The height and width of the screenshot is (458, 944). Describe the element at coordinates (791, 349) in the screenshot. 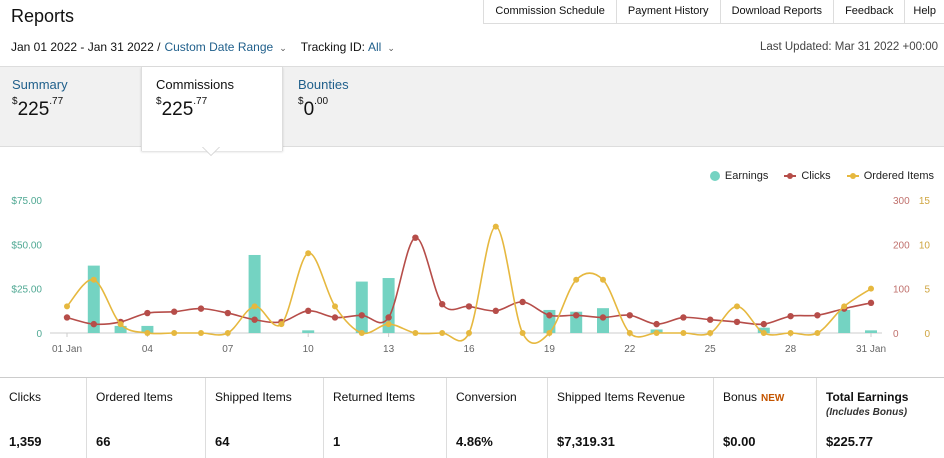

I see `x-tick-label: 28` at that location.